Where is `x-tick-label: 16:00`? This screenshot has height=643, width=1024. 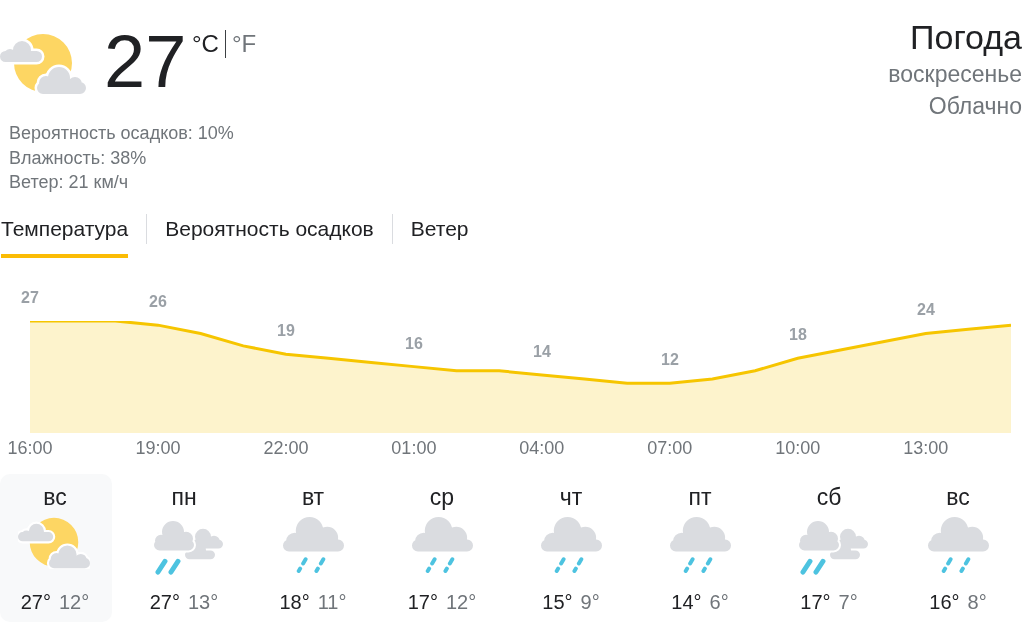
x-tick-label: 16:00 is located at coordinates (30, 448).